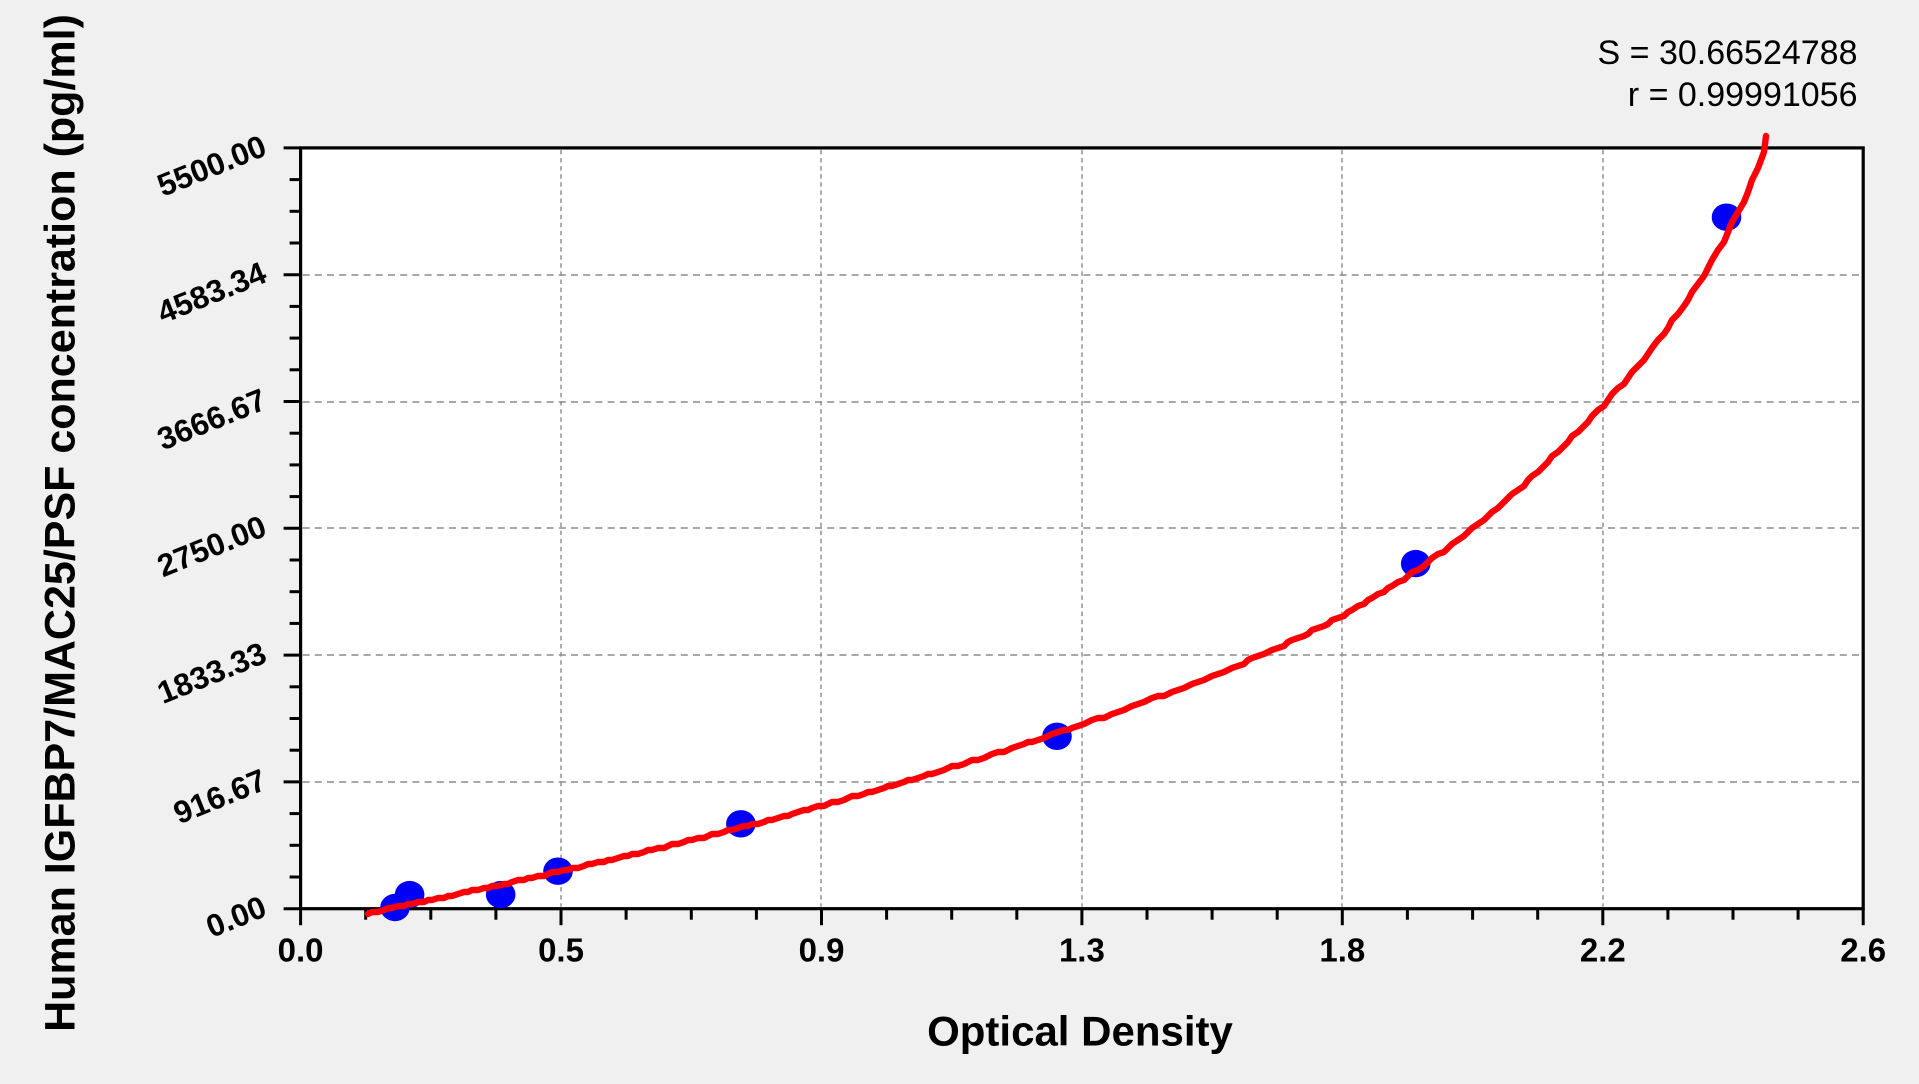  I want to click on svg-text: 2.2, so click(1603, 950).